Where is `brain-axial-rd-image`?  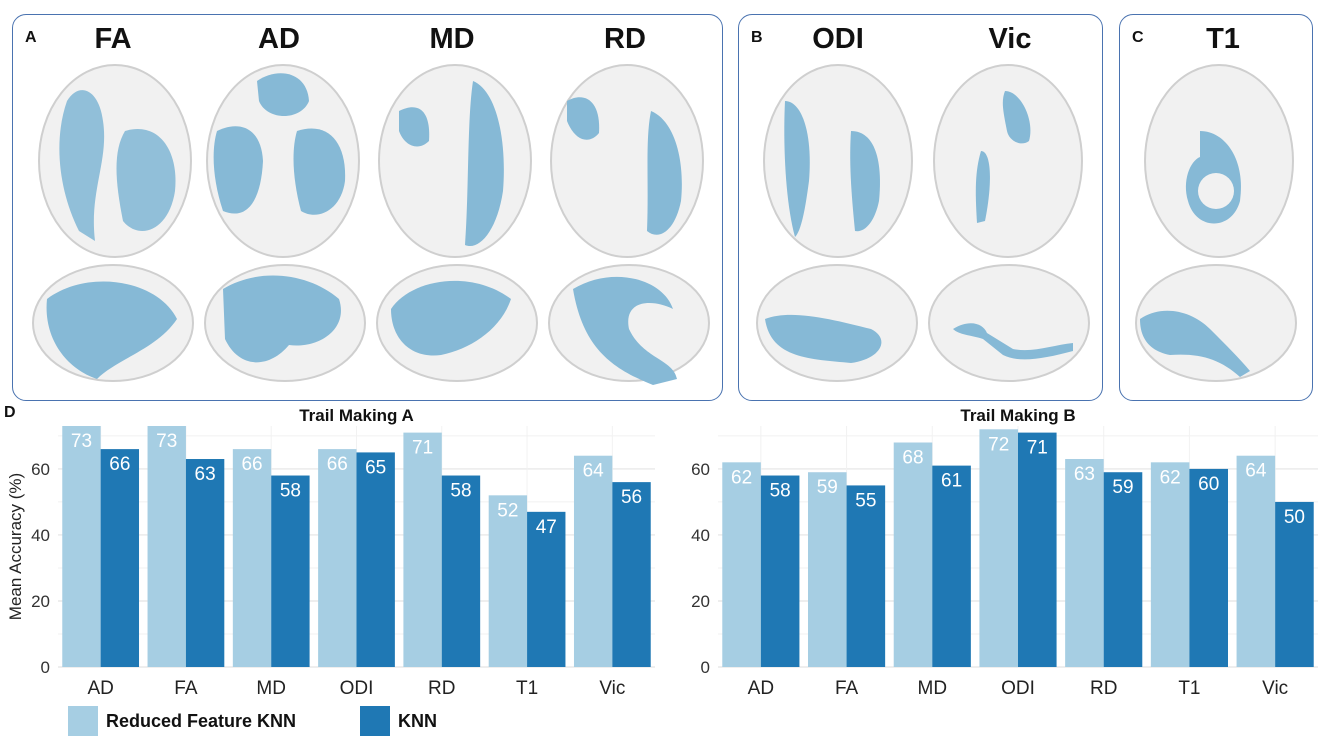 brain-axial-rd-image is located at coordinates (627, 161).